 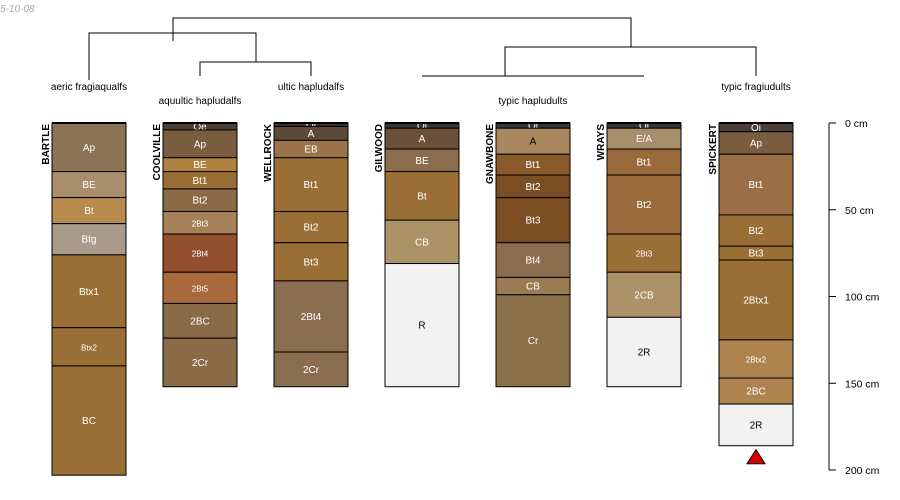 What do you see at coordinates (199, 181) in the screenshot?
I see `horizon-label-coolville-3: Bt1` at bounding box center [199, 181].